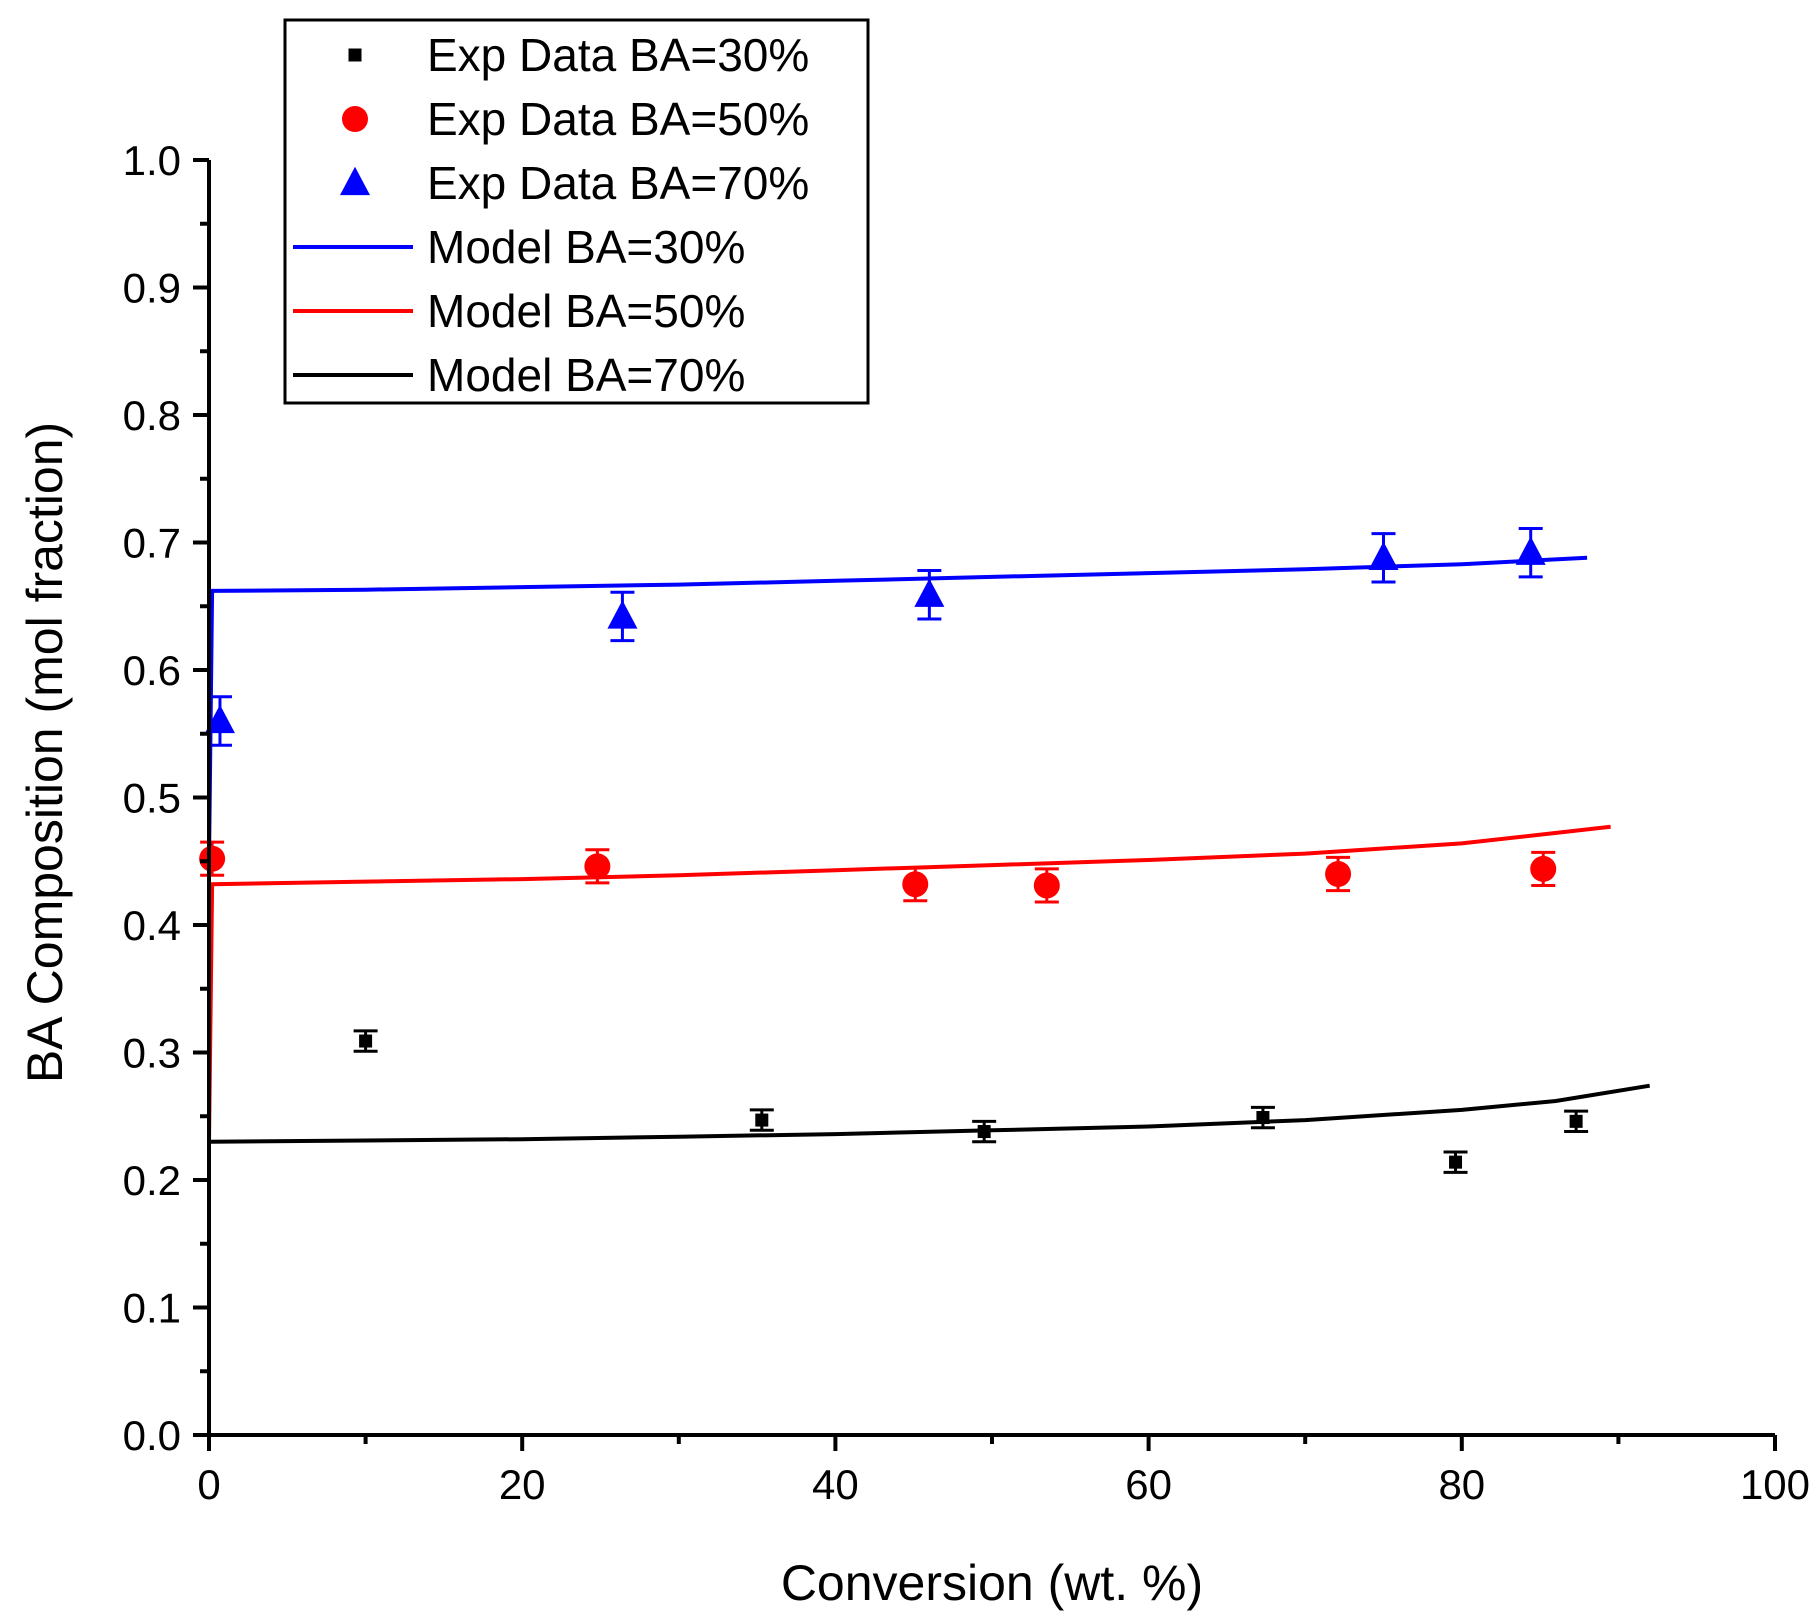 This screenshot has height=1619, width=1814. Describe the element at coordinates (152, 160) in the screenshot. I see `y-tick-label: 1.0` at that location.